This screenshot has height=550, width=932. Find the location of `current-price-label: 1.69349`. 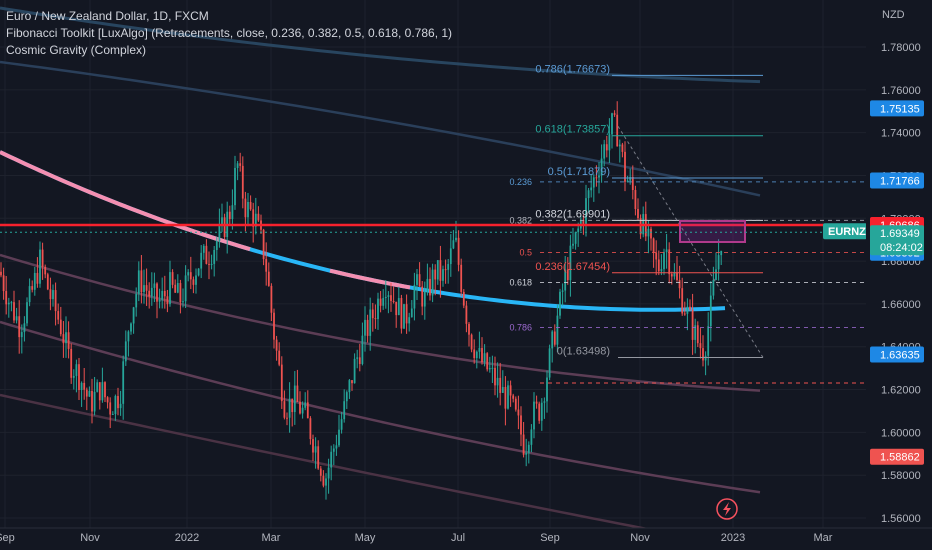

current-price-label: 1.69349 is located at coordinates (900, 234).